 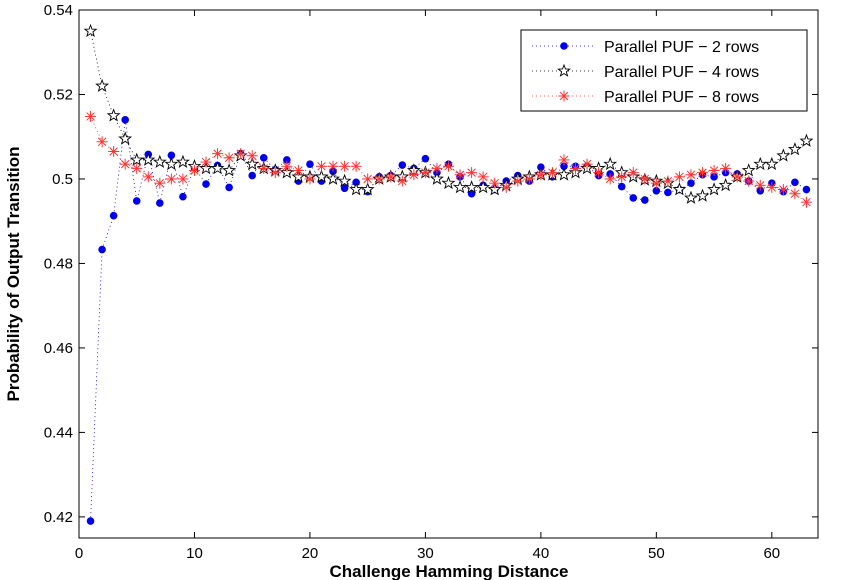 What do you see at coordinates (645, 72) in the screenshot?
I see `legend-entry-2: Parallel PUF − 4 rows` at bounding box center [645, 72].